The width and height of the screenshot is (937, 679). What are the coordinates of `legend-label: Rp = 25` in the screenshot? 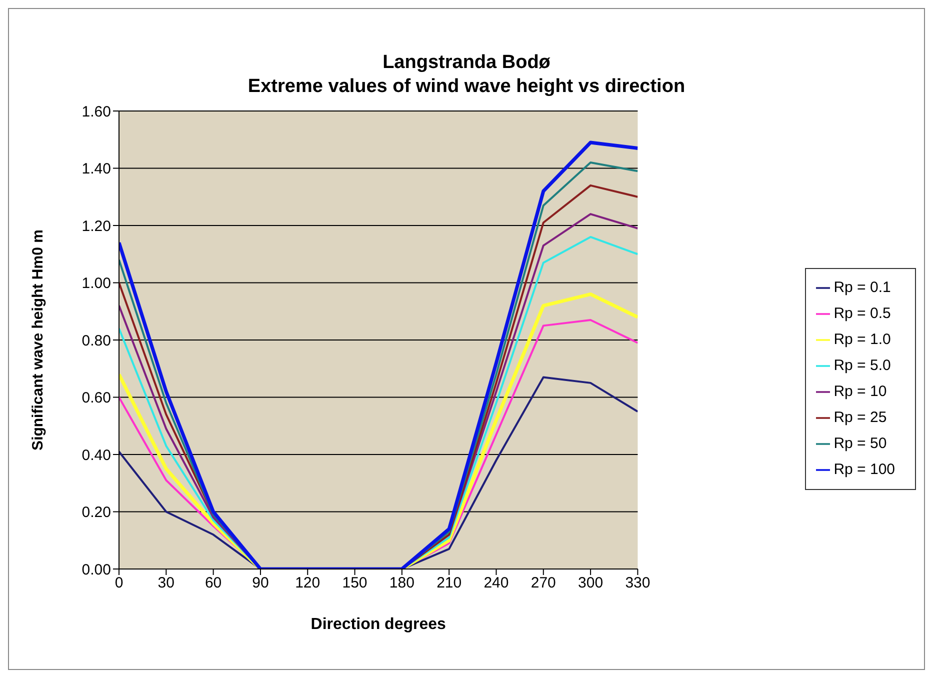 It's located at (860, 417).